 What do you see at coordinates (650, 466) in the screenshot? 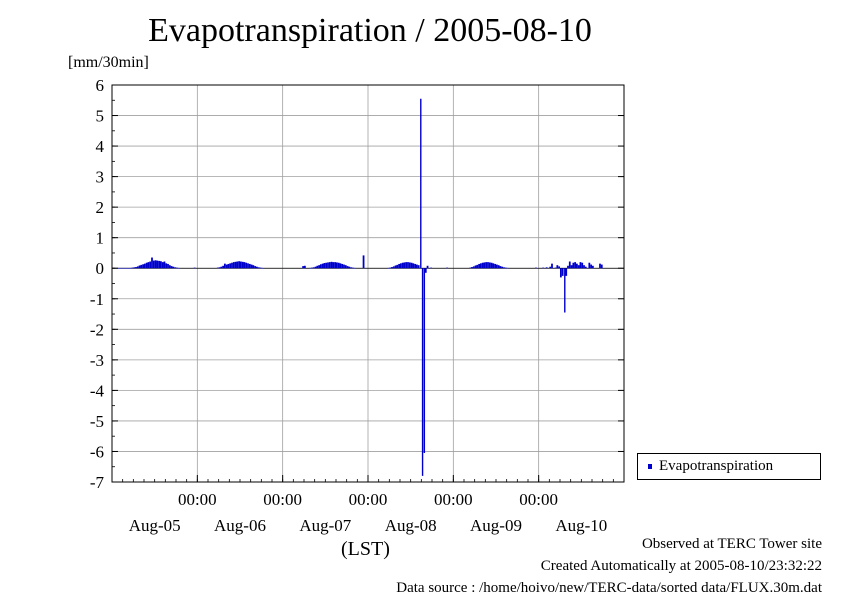
I see `legend-swatch` at bounding box center [650, 466].